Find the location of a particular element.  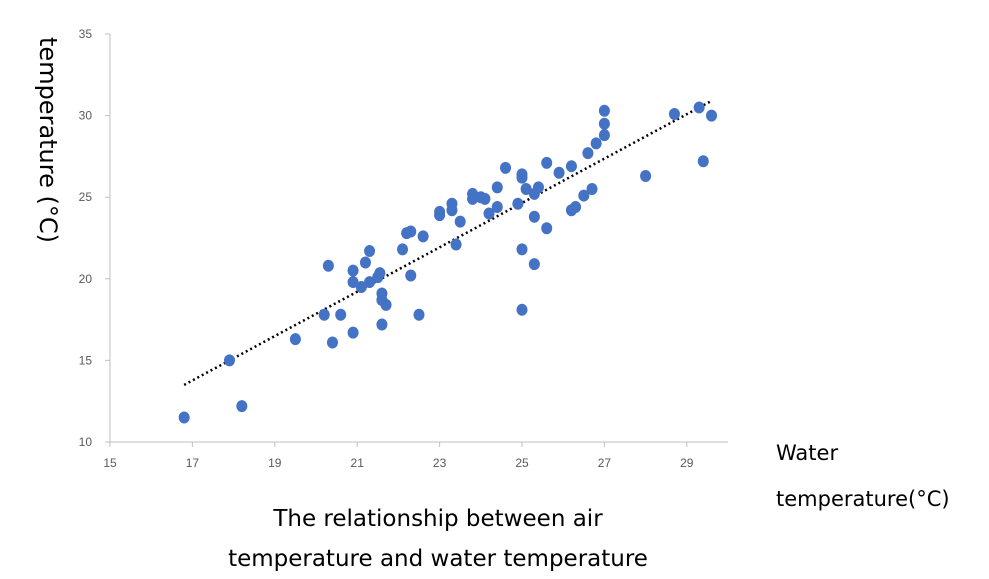

x-axis-title-line-2: temperature(°C) is located at coordinates (863, 499).